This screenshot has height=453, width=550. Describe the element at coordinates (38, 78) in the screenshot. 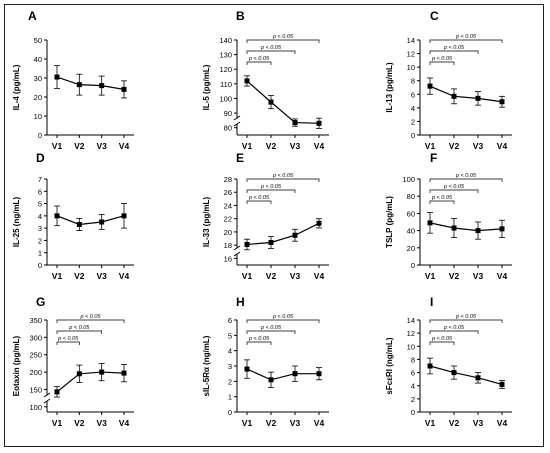

I see `y-tick-label: 30` at that location.